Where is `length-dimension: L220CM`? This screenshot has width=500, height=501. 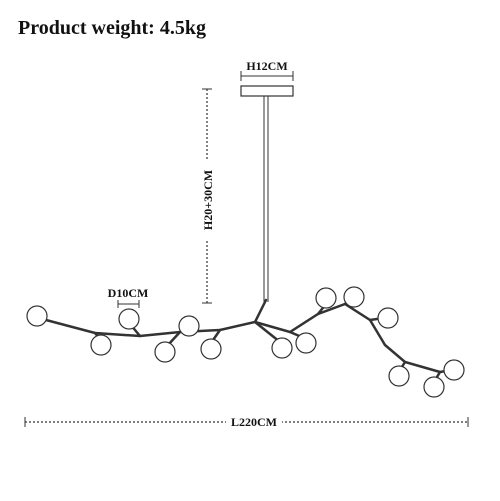
length-dimension: L220CM is located at coordinates (246, 422).